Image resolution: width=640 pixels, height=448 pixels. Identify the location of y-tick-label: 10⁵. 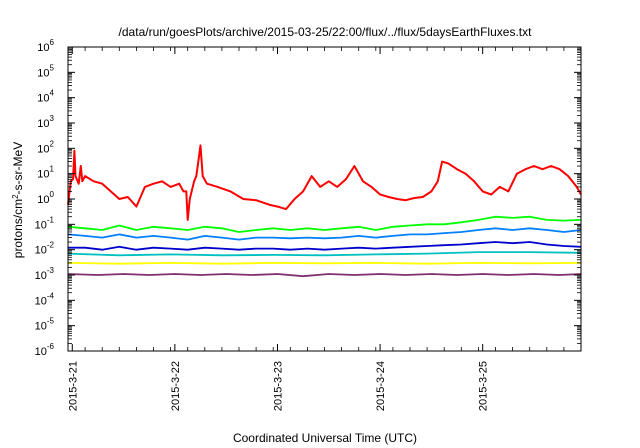
(45, 71).